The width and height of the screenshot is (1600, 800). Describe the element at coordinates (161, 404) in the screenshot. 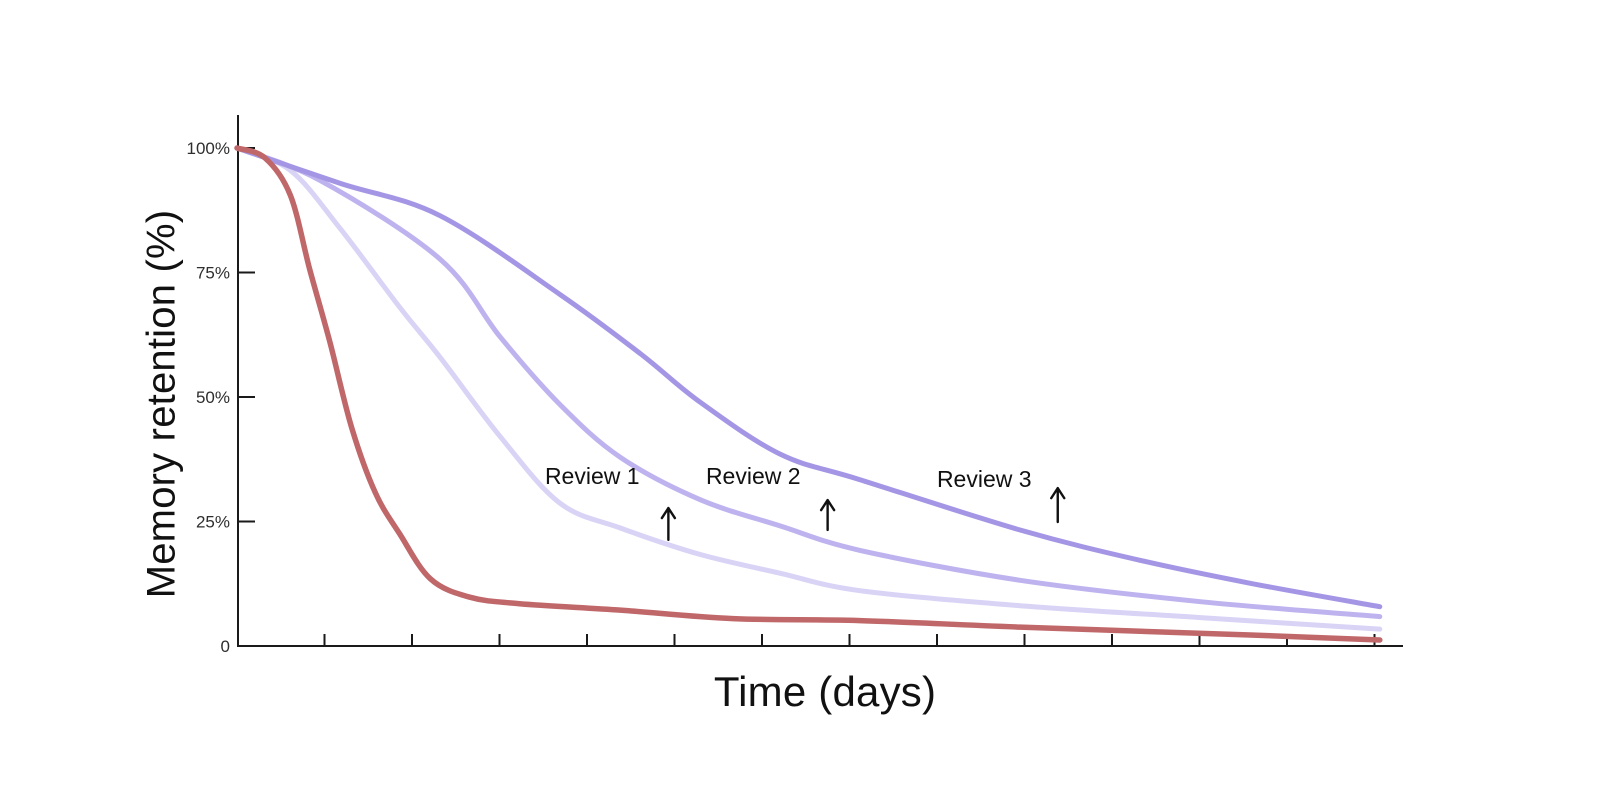

I see `y-axis-title: Memory retention (%)` at that location.